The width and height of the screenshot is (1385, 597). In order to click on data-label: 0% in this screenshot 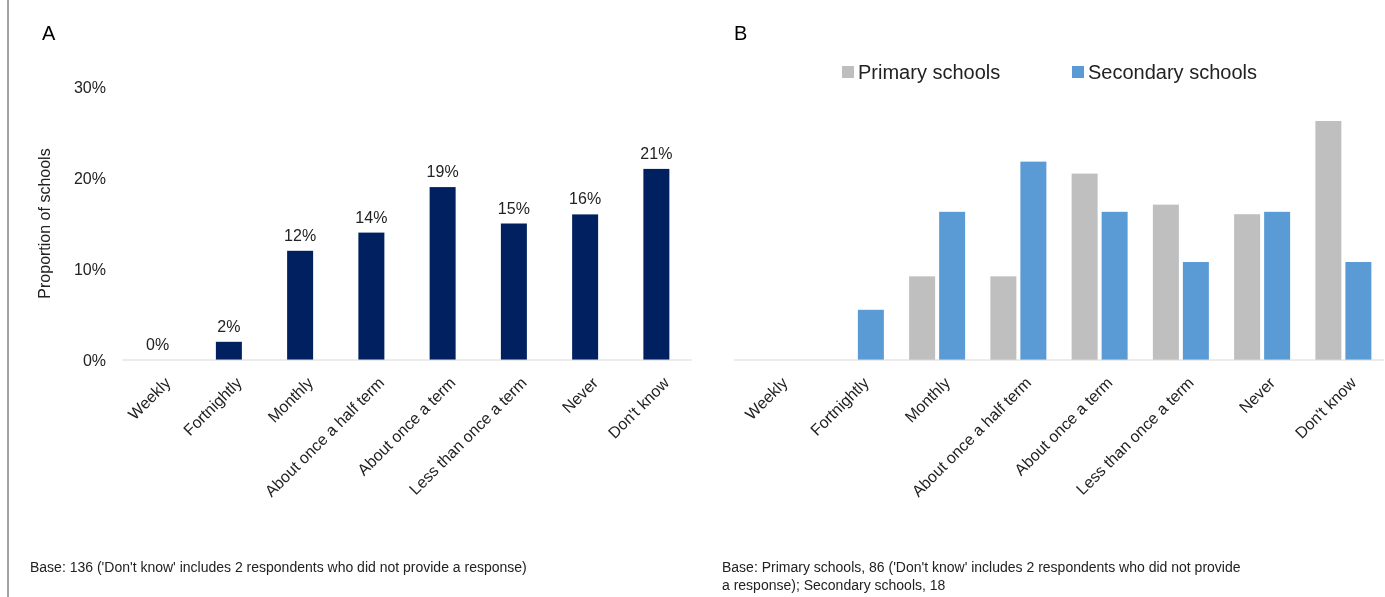, I will do `click(158, 344)`.